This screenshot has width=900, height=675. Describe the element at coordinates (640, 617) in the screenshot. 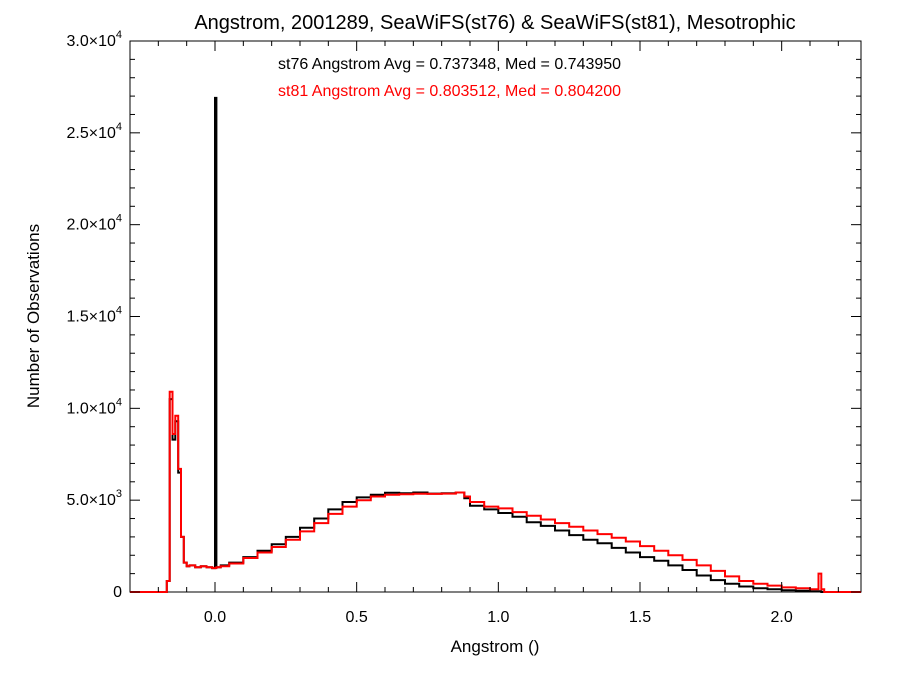

I see `x-tick-label: 1.5` at that location.